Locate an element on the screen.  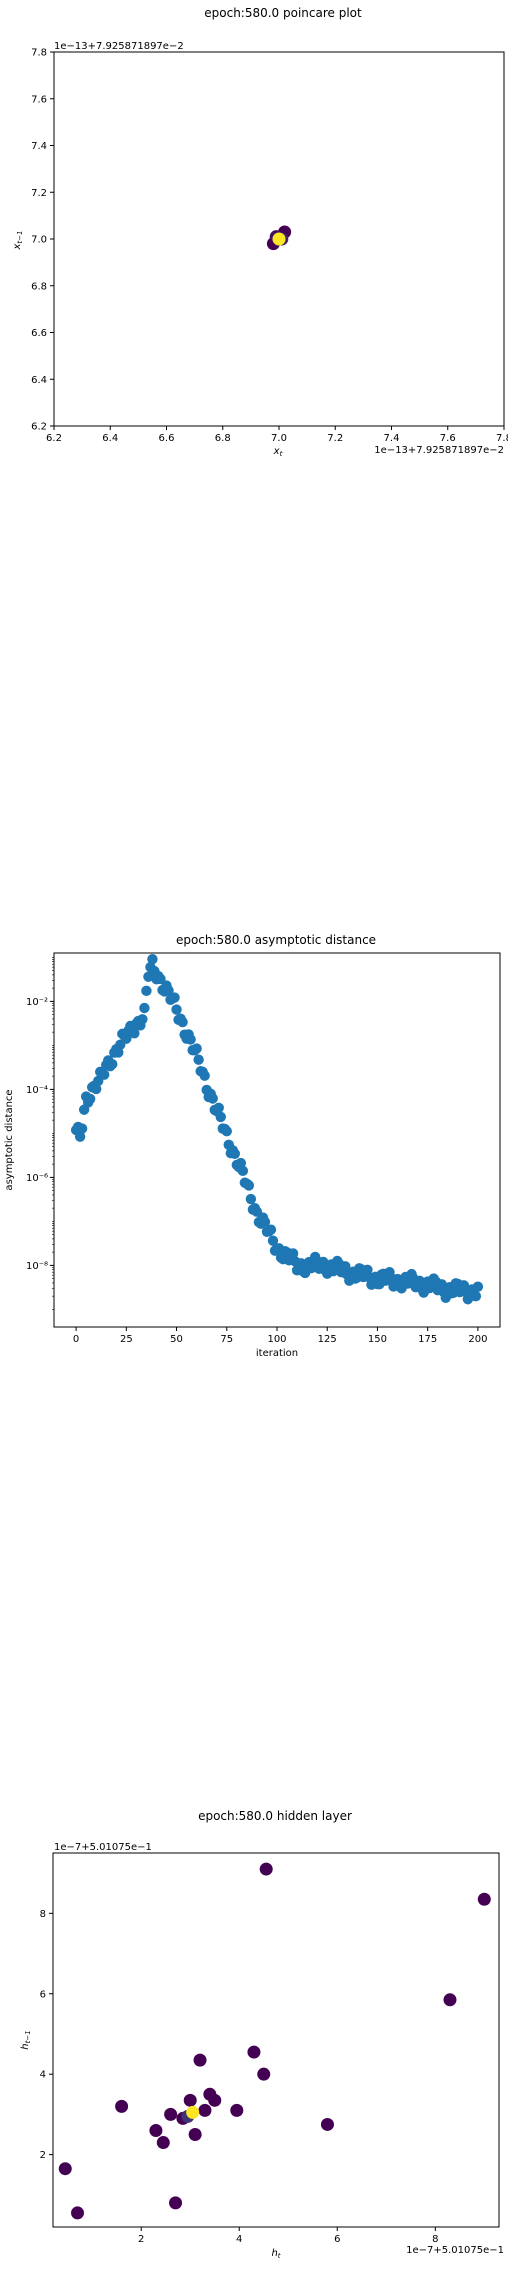
asymptotic-title: epoch:580.0 asymptotic distance is located at coordinates (276, 940).